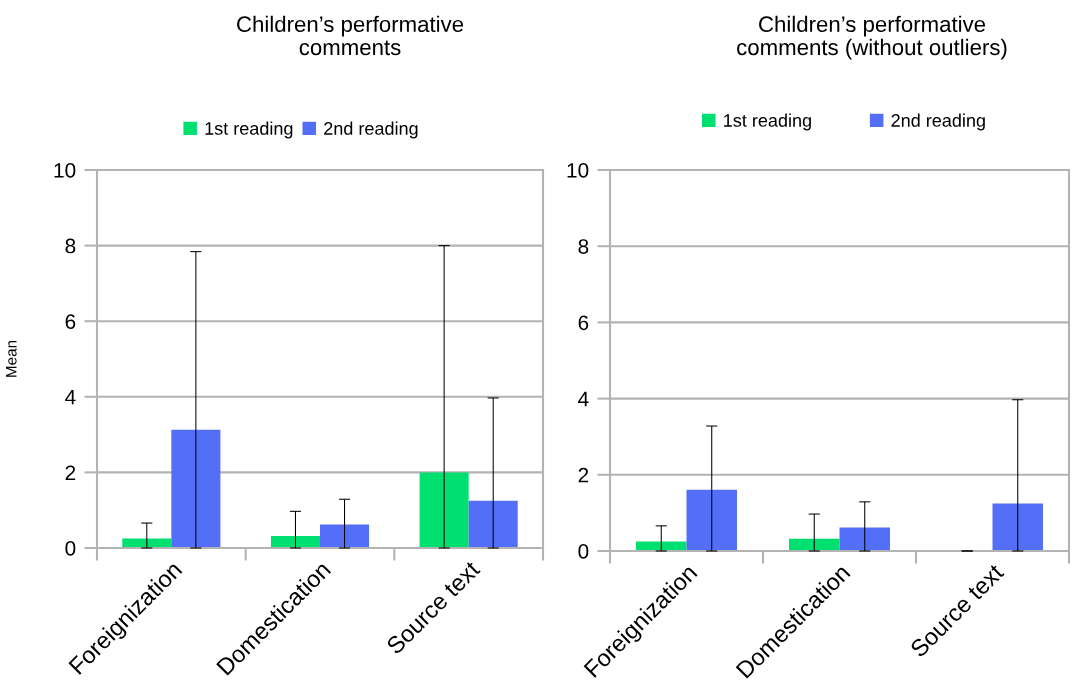  I want to click on chart-title: Children’s performative comments (without outliers), so click(872, 37).